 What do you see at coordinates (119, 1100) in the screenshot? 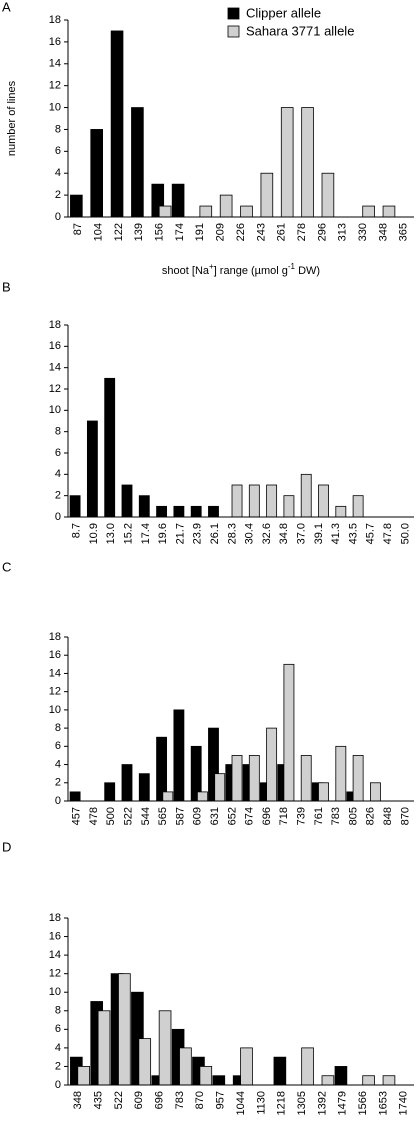
I see `x-tick-label: 522` at bounding box center [119, 1100].